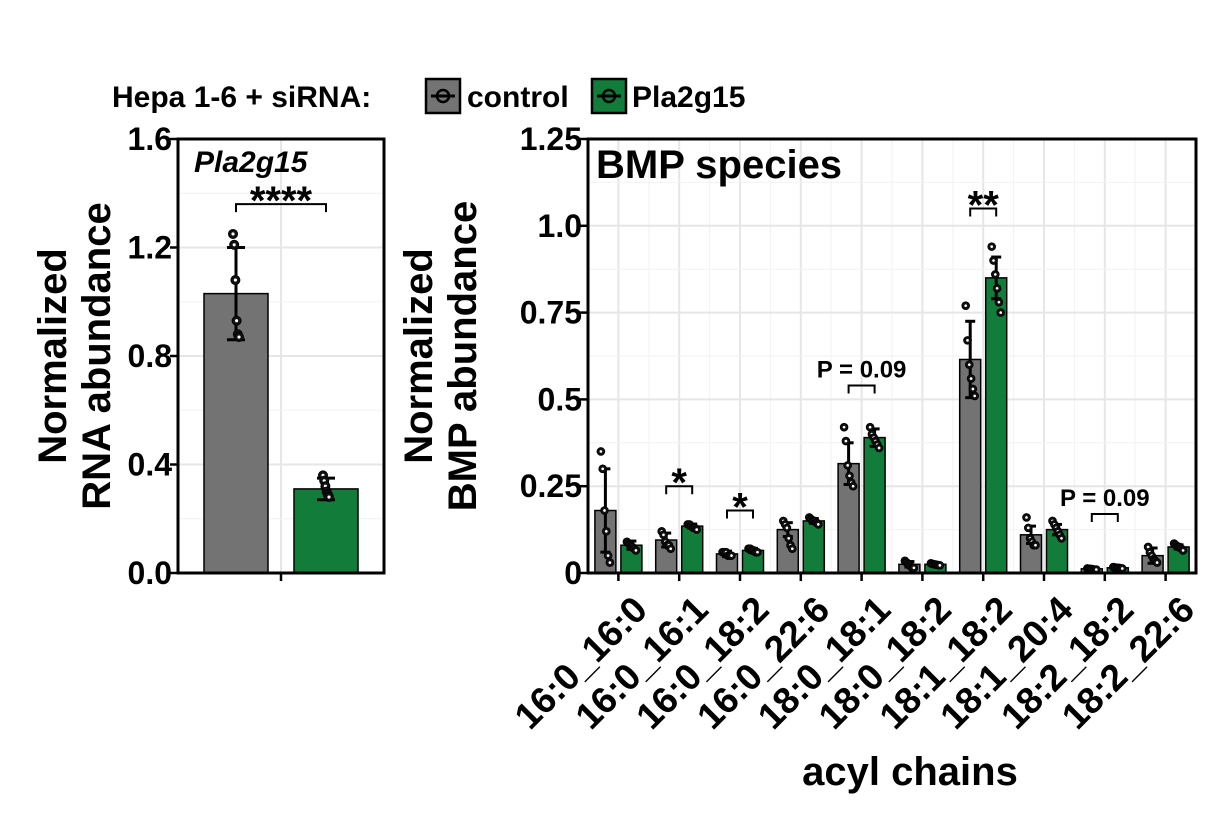 This screenshot has width=1206, height=828. I want to click on significance-label: **, so click(984, 205).